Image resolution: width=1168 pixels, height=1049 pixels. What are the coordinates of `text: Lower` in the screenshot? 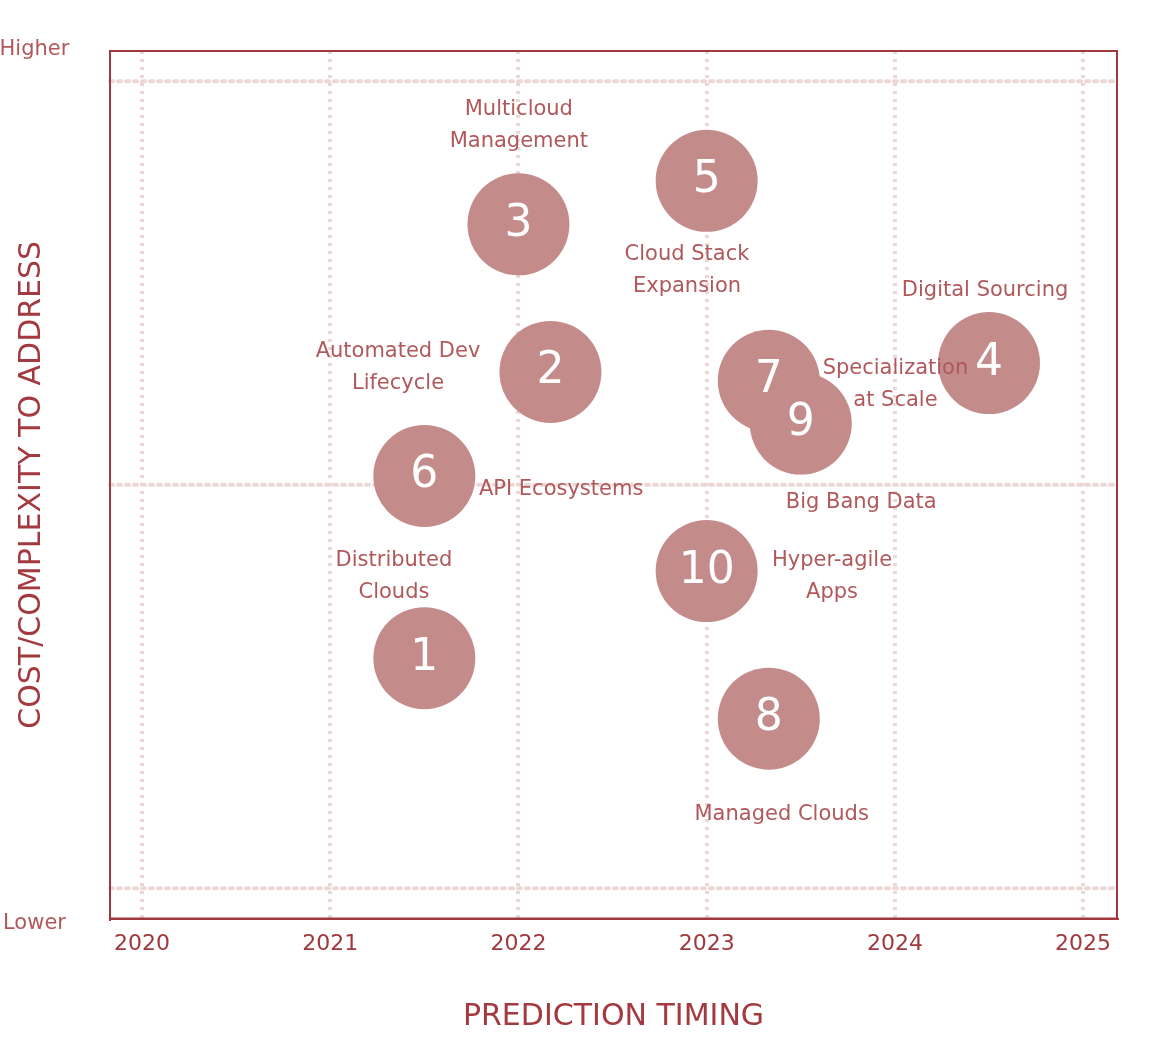 It's located at (35, 922).